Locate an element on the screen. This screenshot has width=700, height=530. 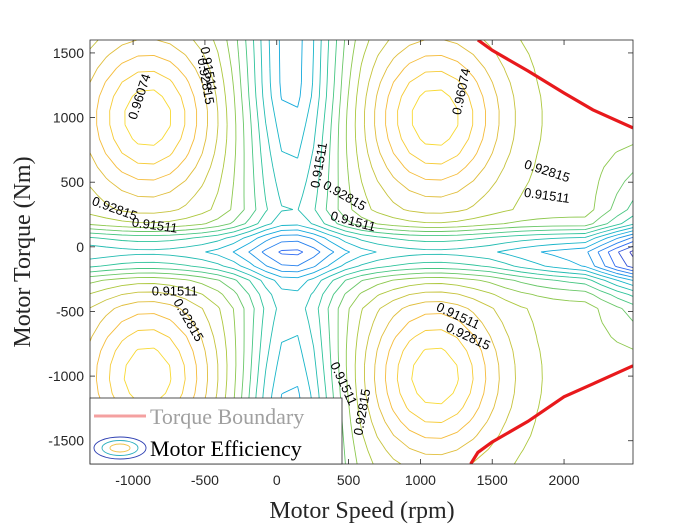
y-tick-label: -1000 is located at coordinates (66, 376).